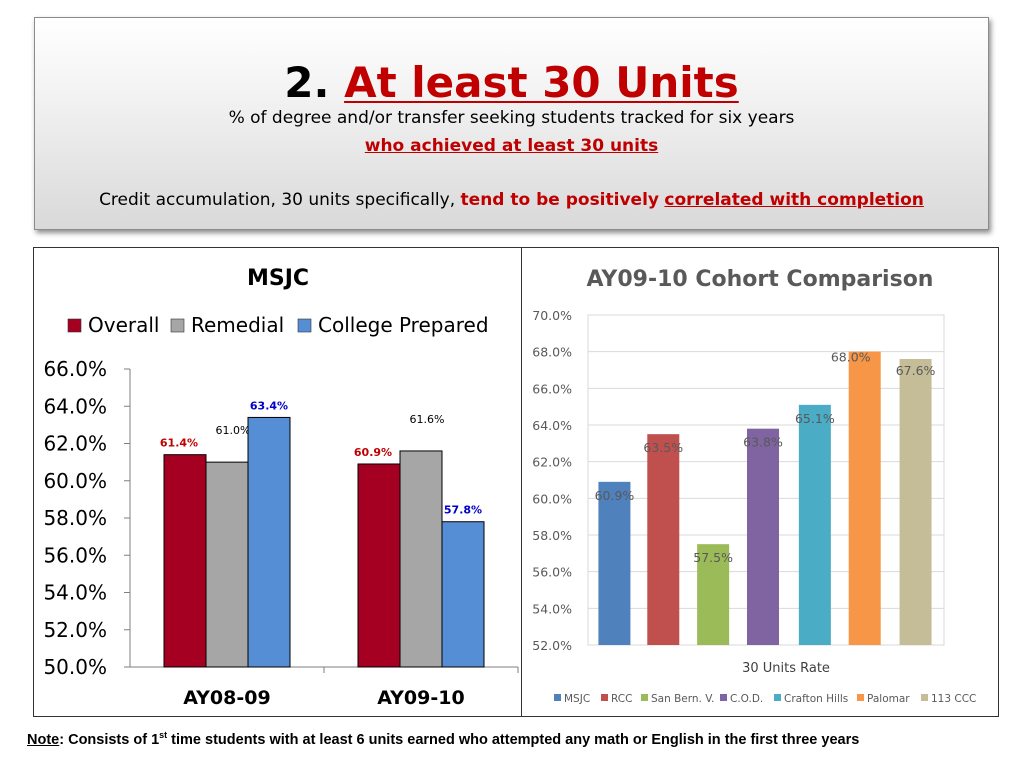 This screenshot has width=1024, height=768. I want to click on statement-red: tend to be positively, so click(559, 200).